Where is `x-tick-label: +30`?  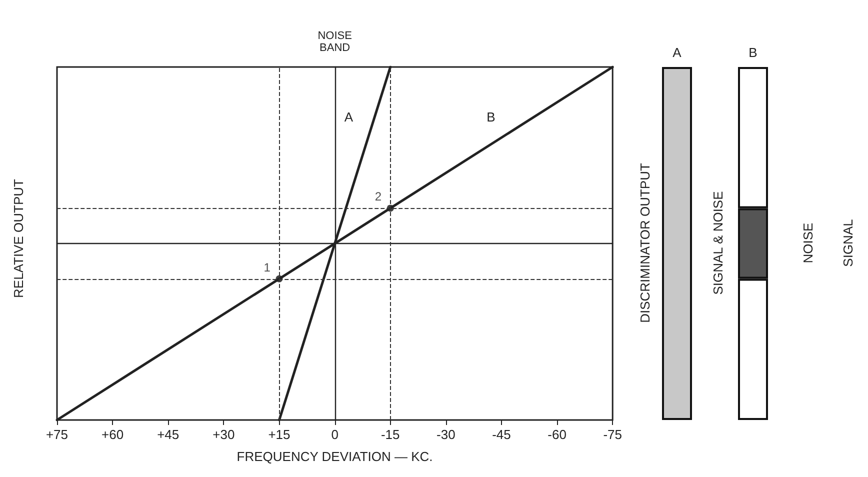 x-tick-label: +30 is located at coordinates (223, 434).